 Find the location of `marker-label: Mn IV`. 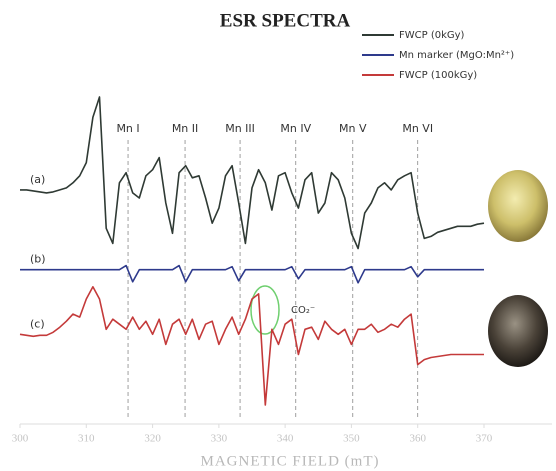

marker-label: Mn IV is located at coordinates (295, 128).